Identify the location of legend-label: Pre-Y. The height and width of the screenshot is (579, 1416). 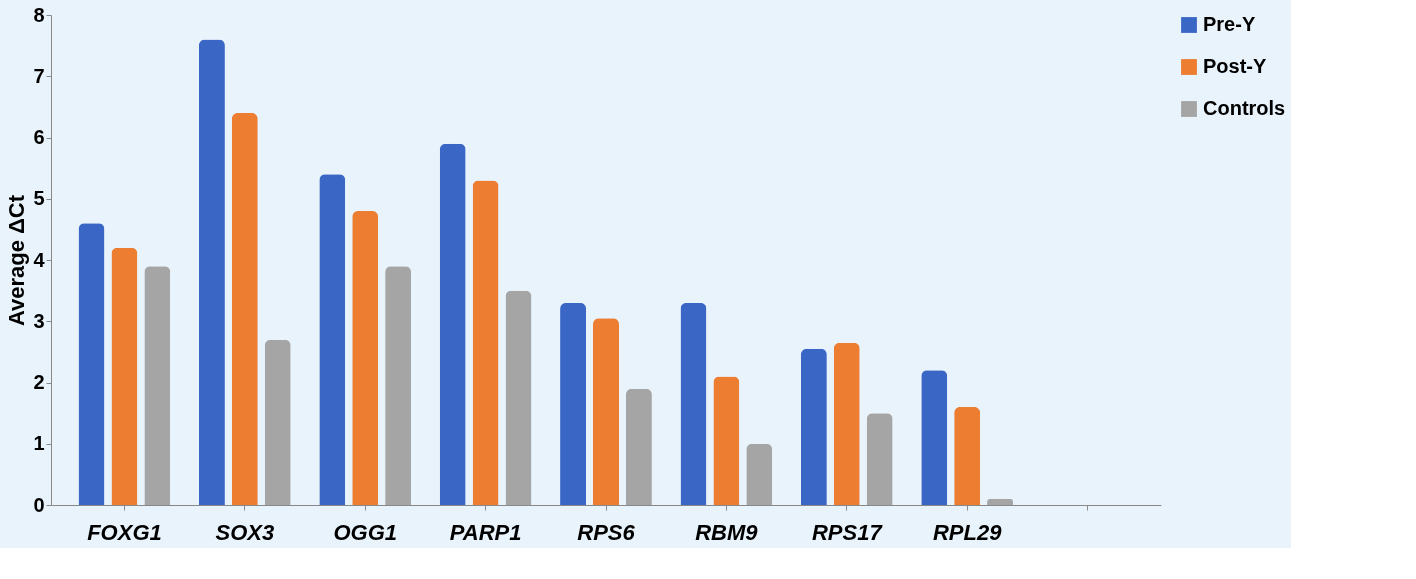
(1229, 24).